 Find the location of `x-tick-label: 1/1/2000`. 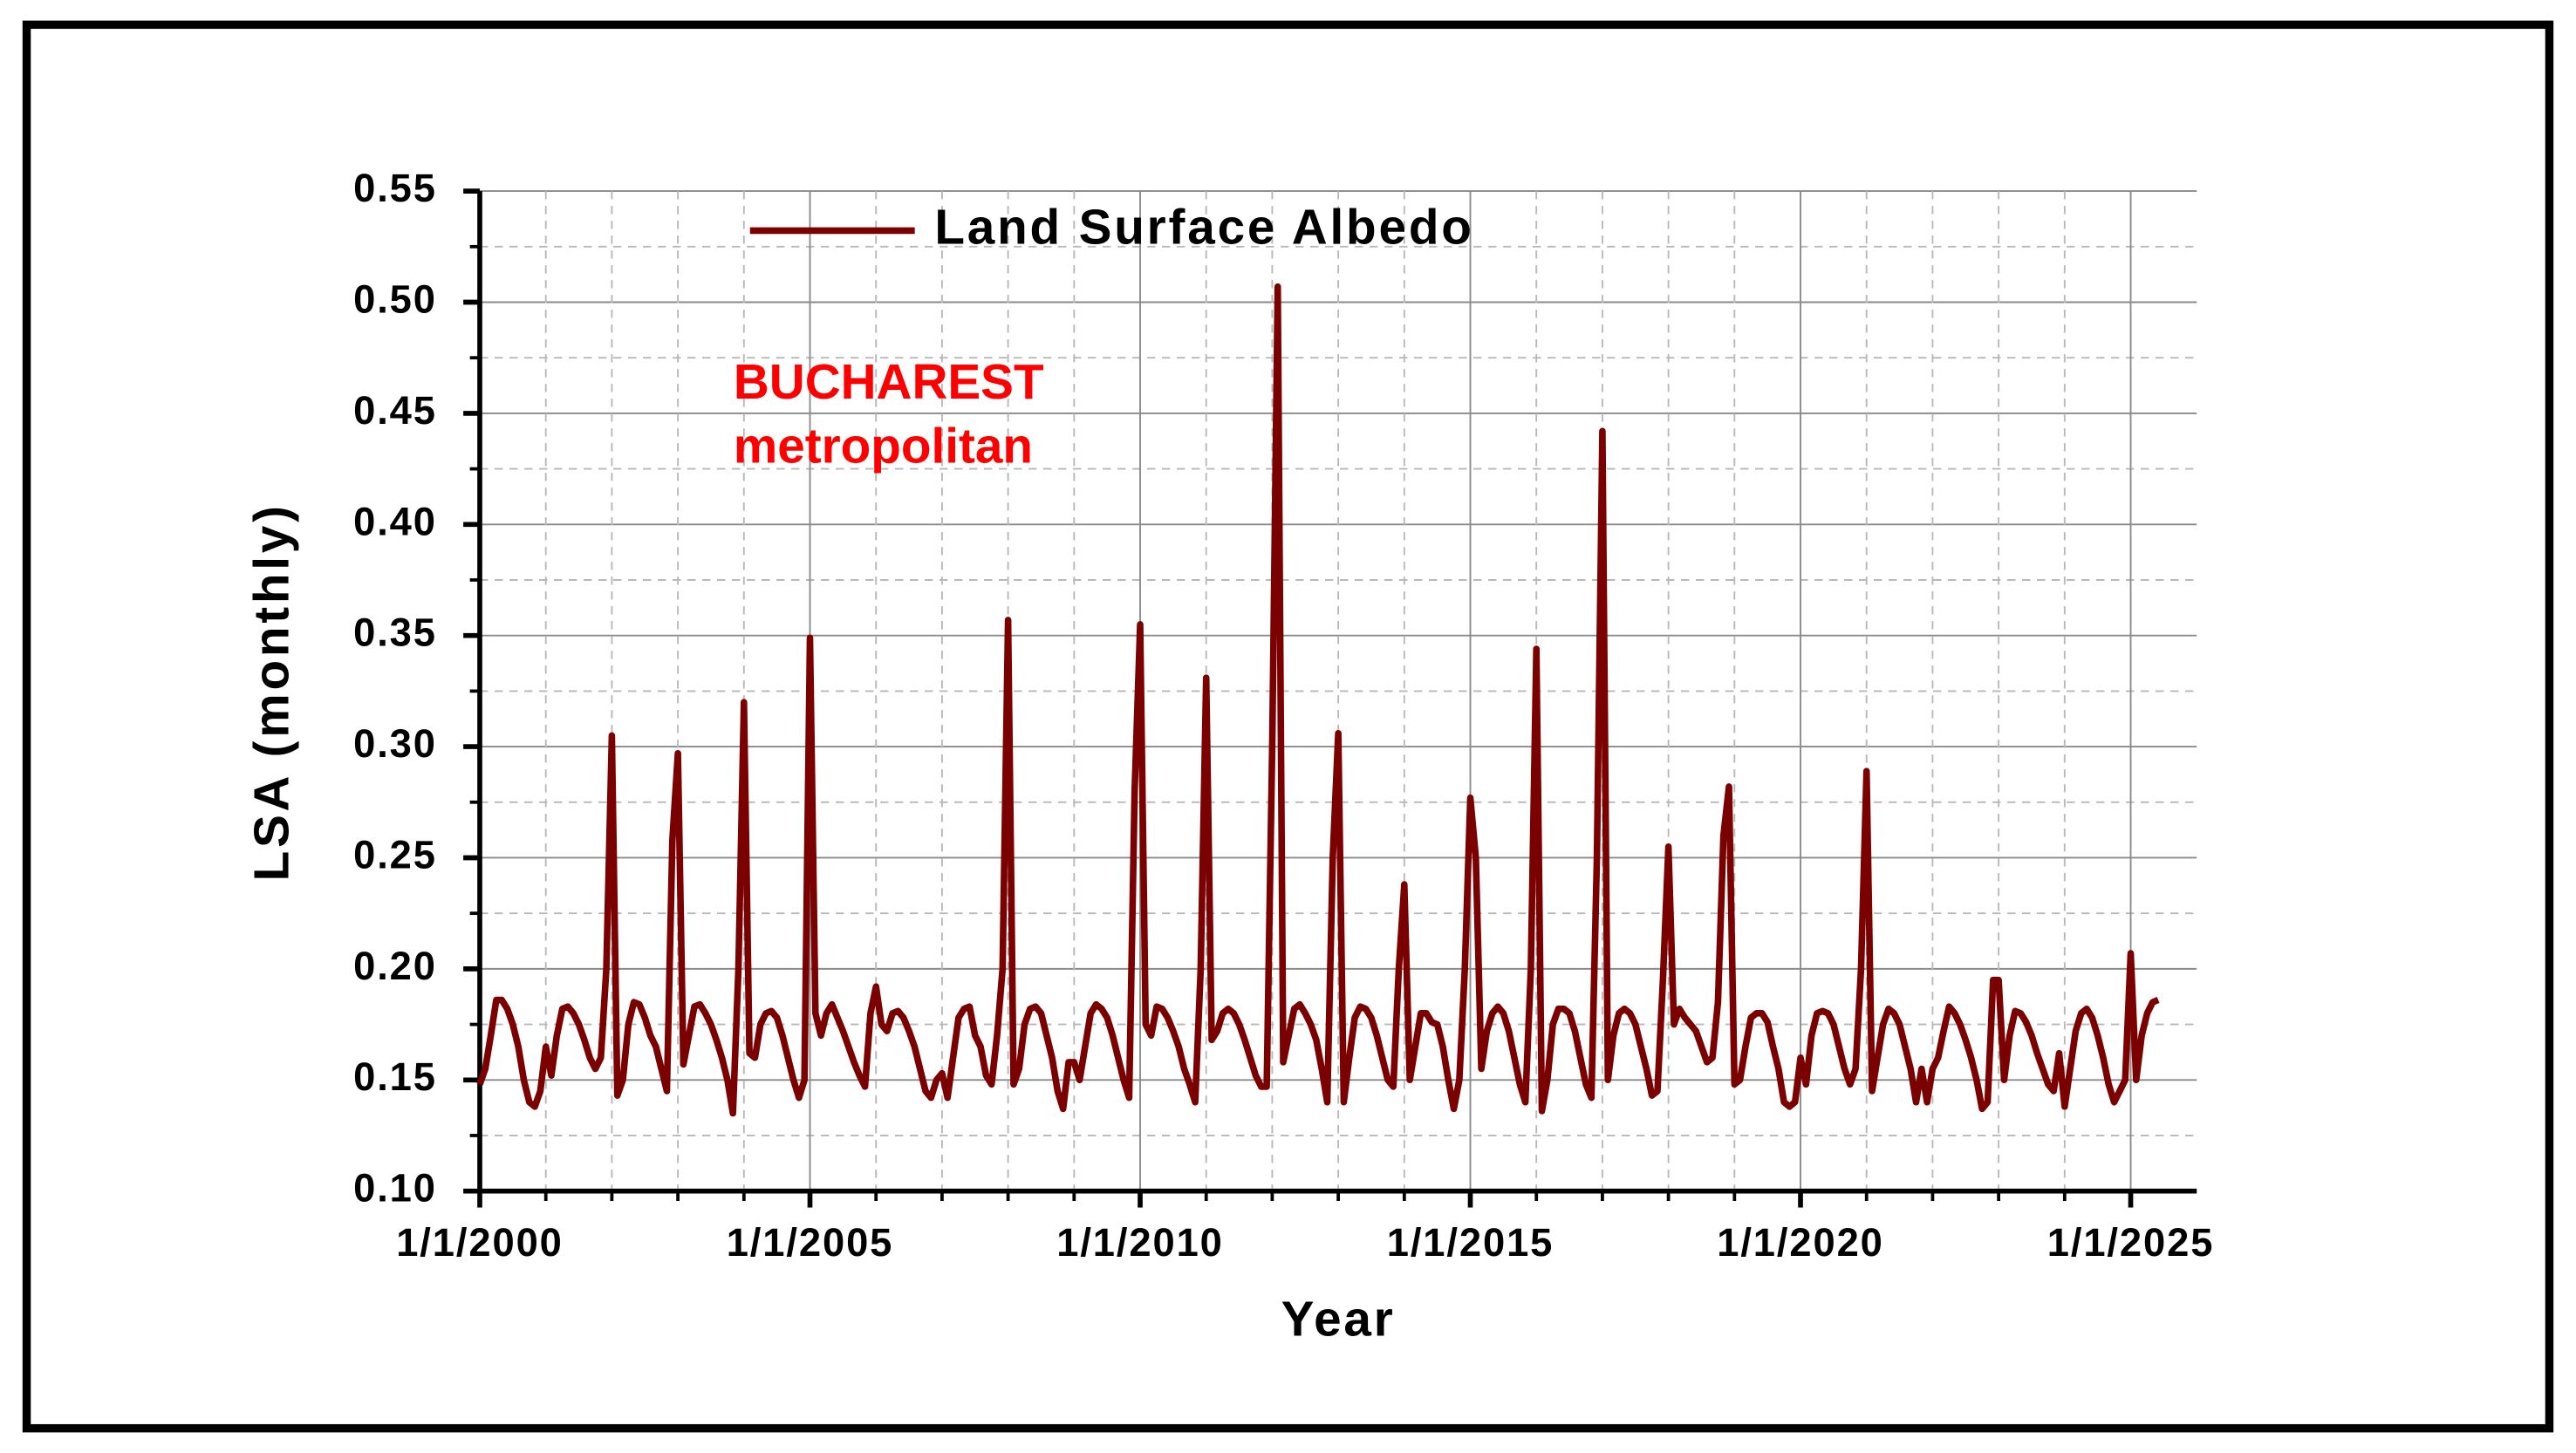

x-tick-label: 1/1/2000 is located at coordinates (480, 1242).